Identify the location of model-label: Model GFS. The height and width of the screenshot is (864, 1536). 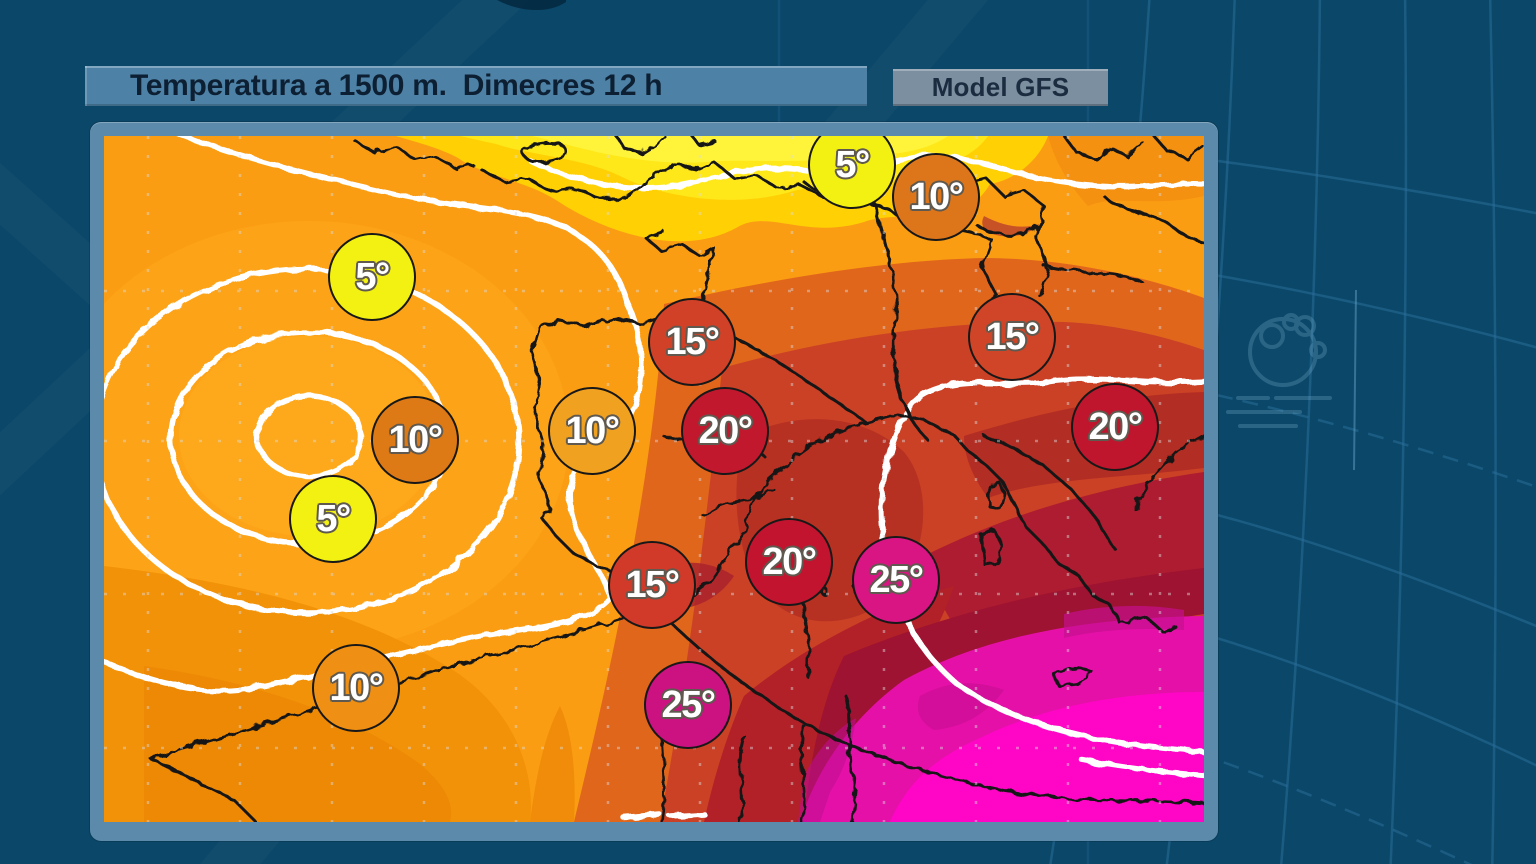
(1000, 87).